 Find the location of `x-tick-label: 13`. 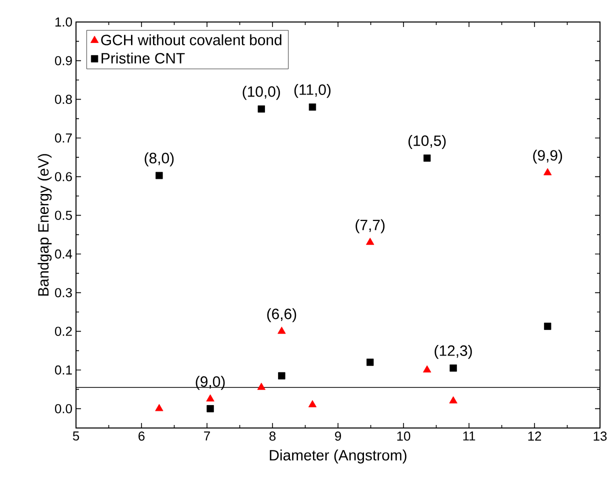

x-tick-label: 13 is located at coordinates (600, 436).